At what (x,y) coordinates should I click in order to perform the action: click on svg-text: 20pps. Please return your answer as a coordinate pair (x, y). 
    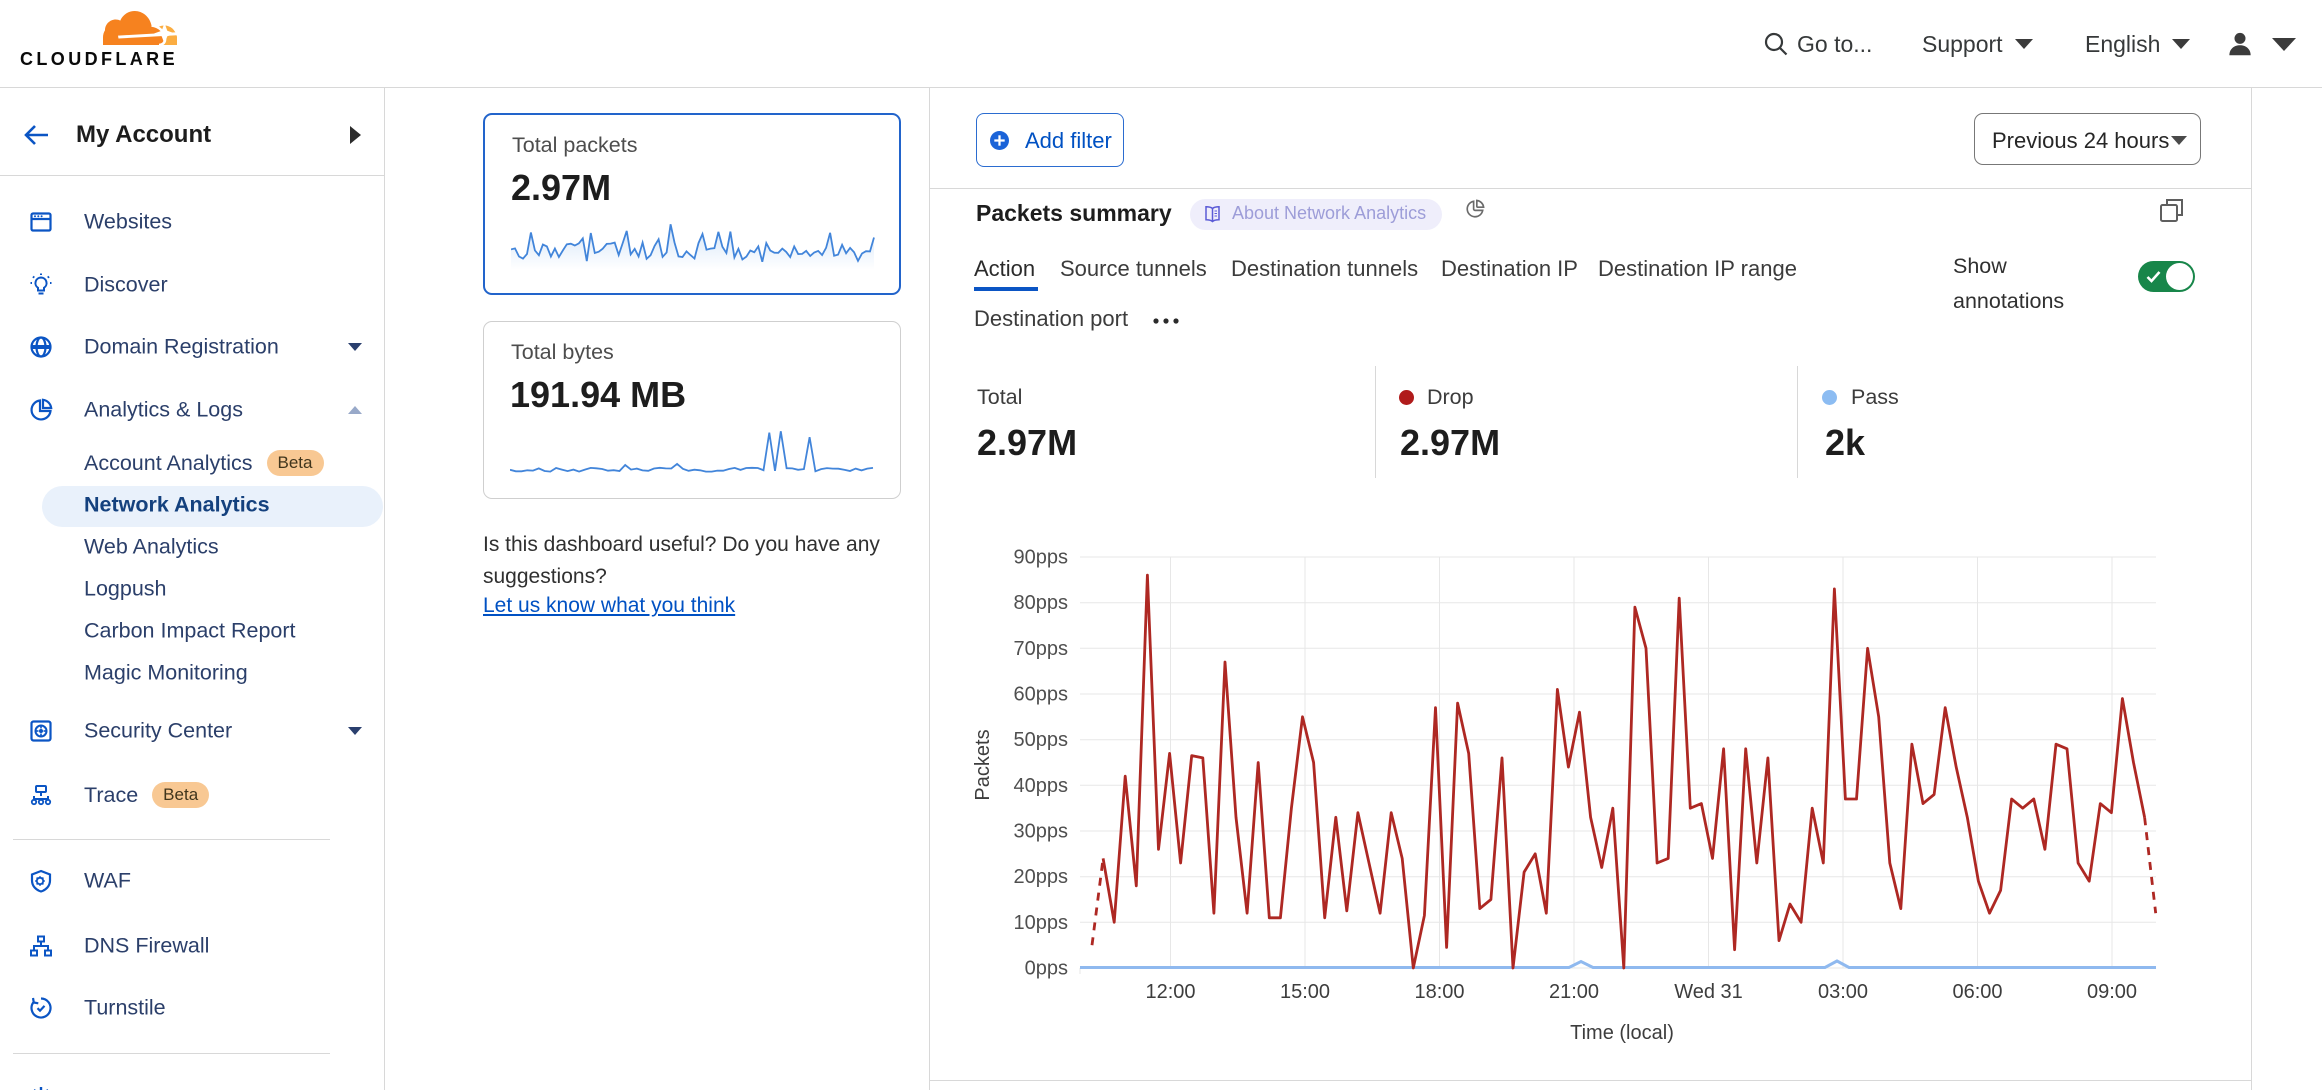
    Looking at the image, I should click on (1041, 877).